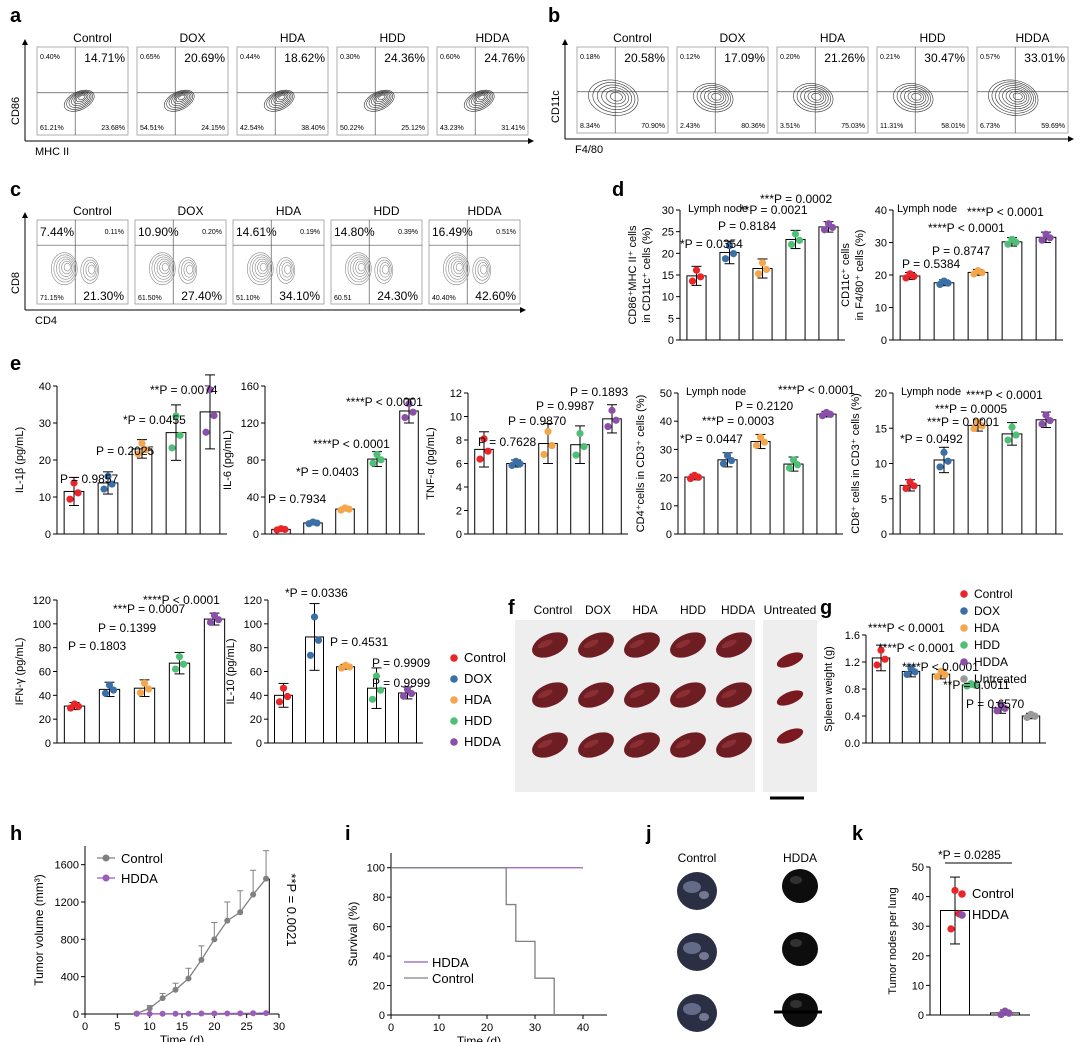 This screenshot has width=1080, height=1042. I want to click on quadrant-value-ur: 20.69%, so click(204, 58).